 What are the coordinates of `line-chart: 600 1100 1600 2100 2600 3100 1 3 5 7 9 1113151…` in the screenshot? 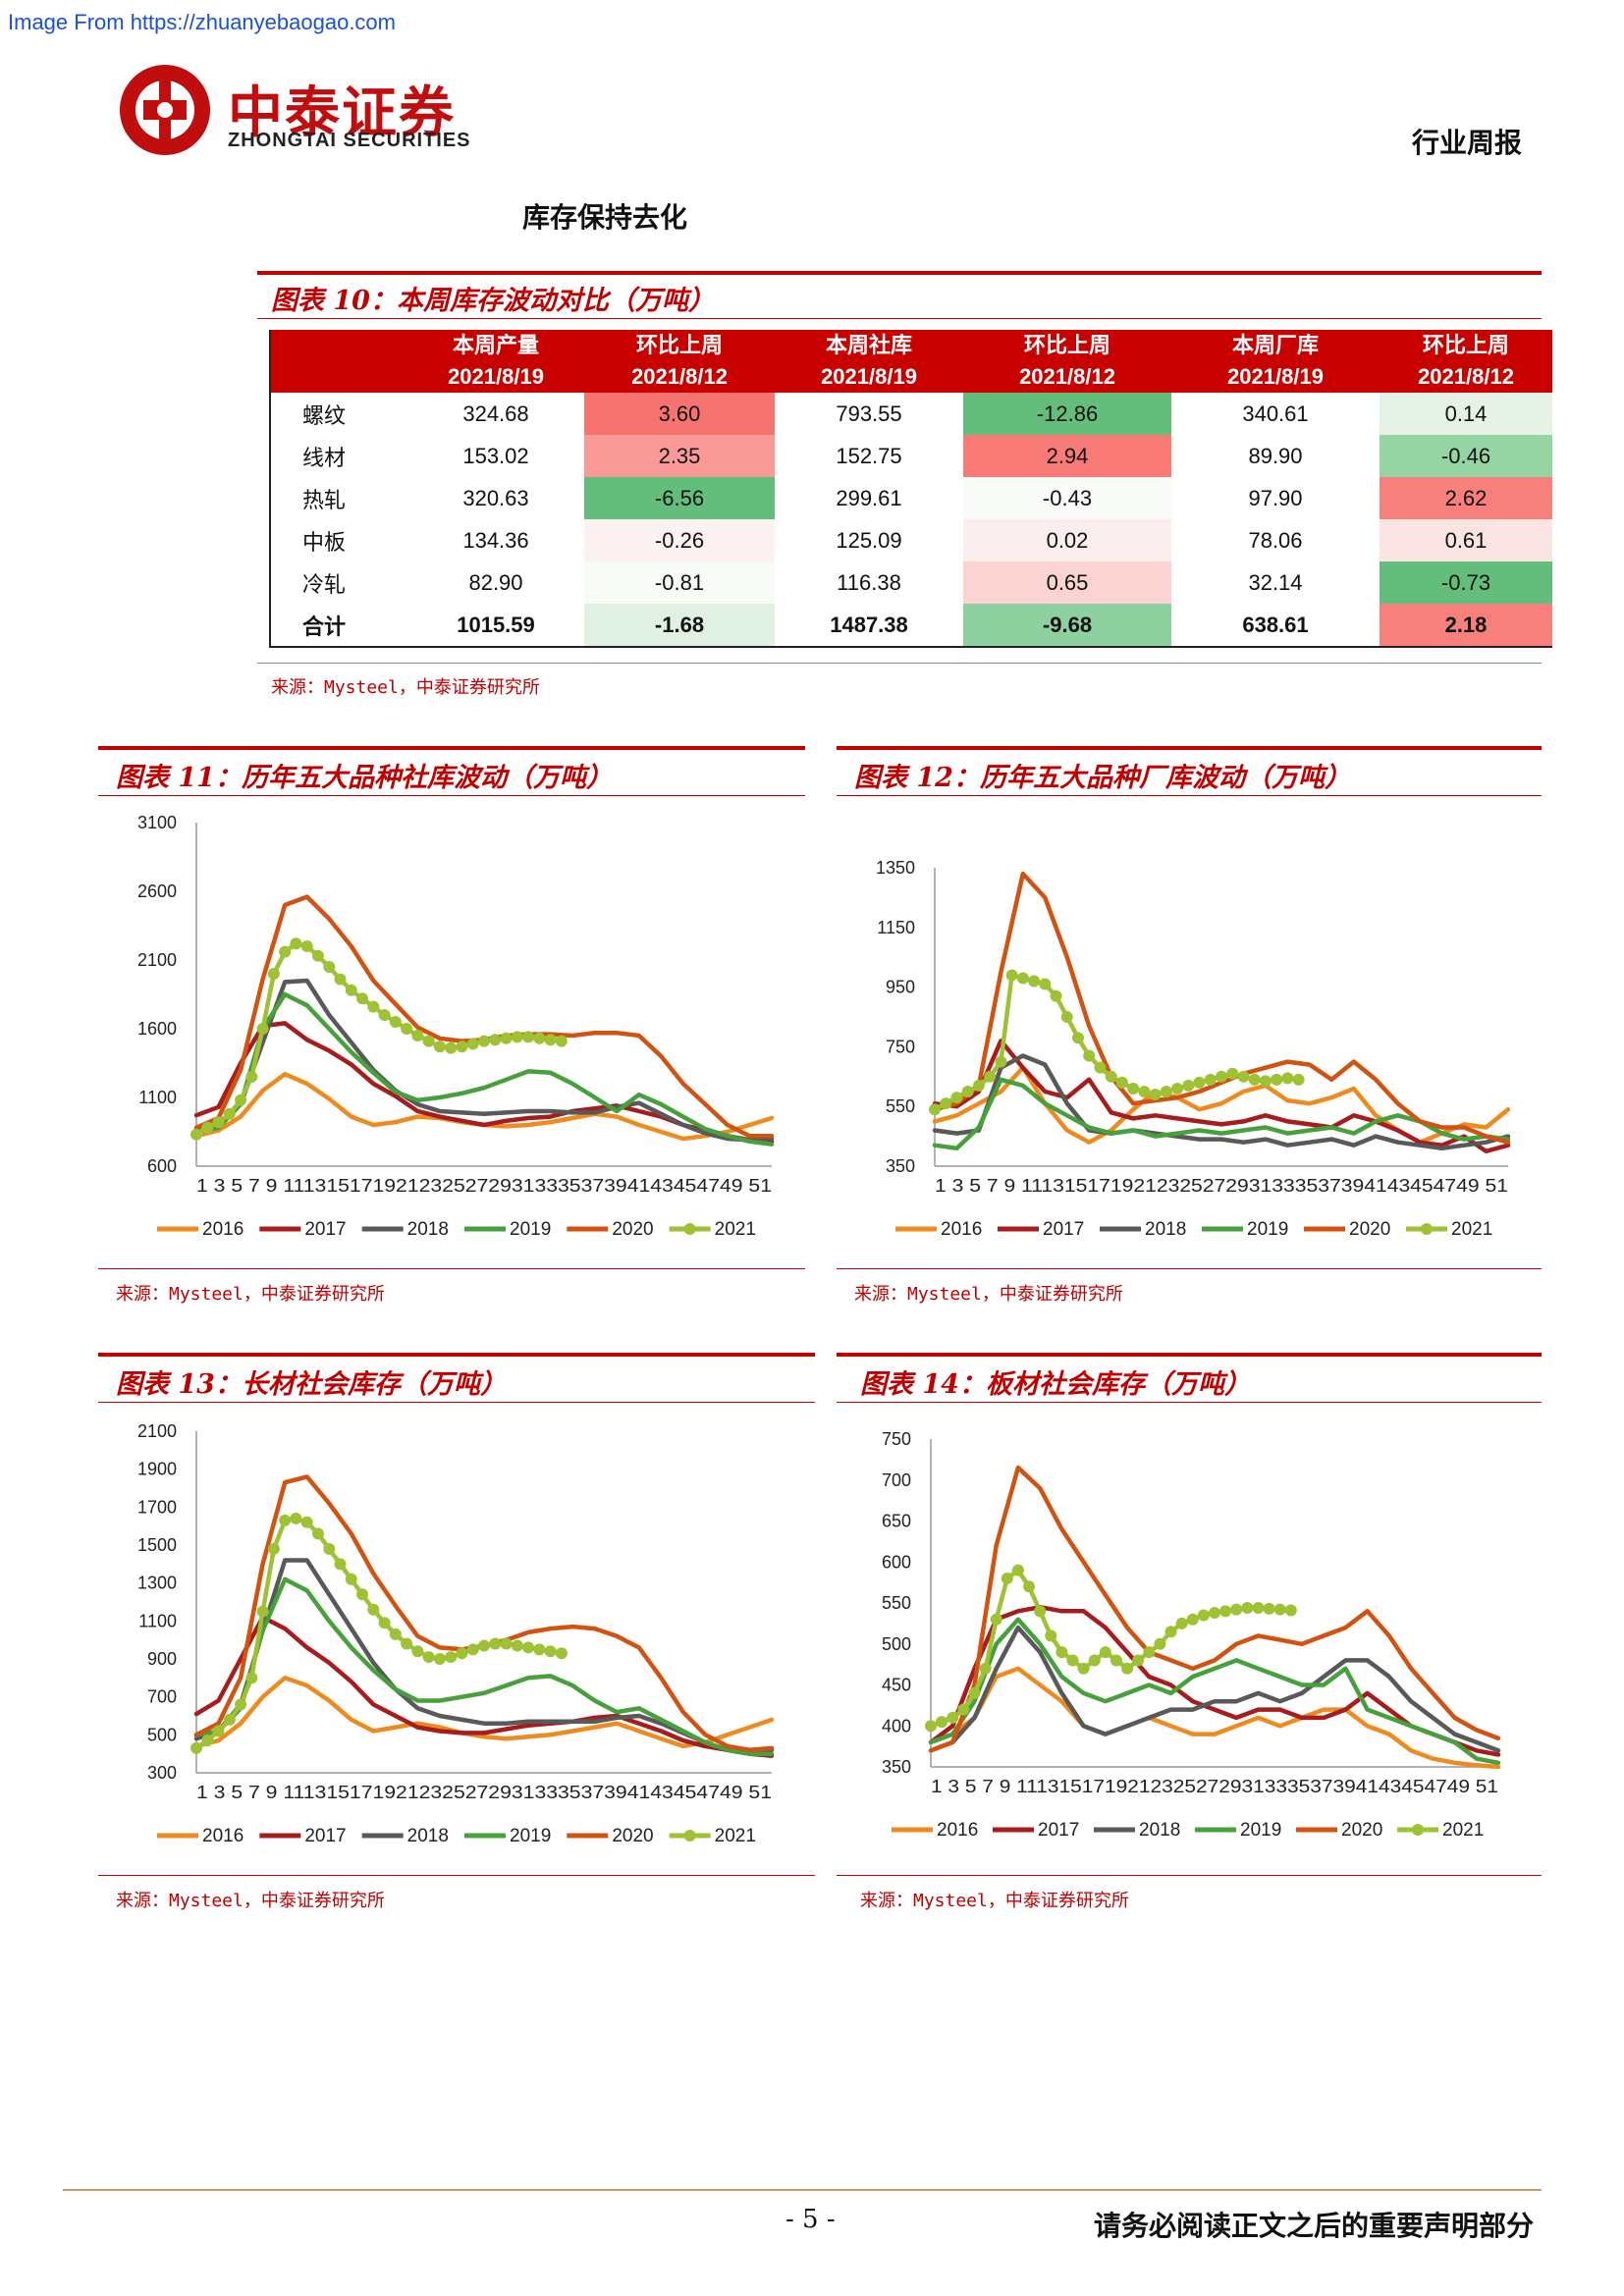 It's located at (456, 1027).